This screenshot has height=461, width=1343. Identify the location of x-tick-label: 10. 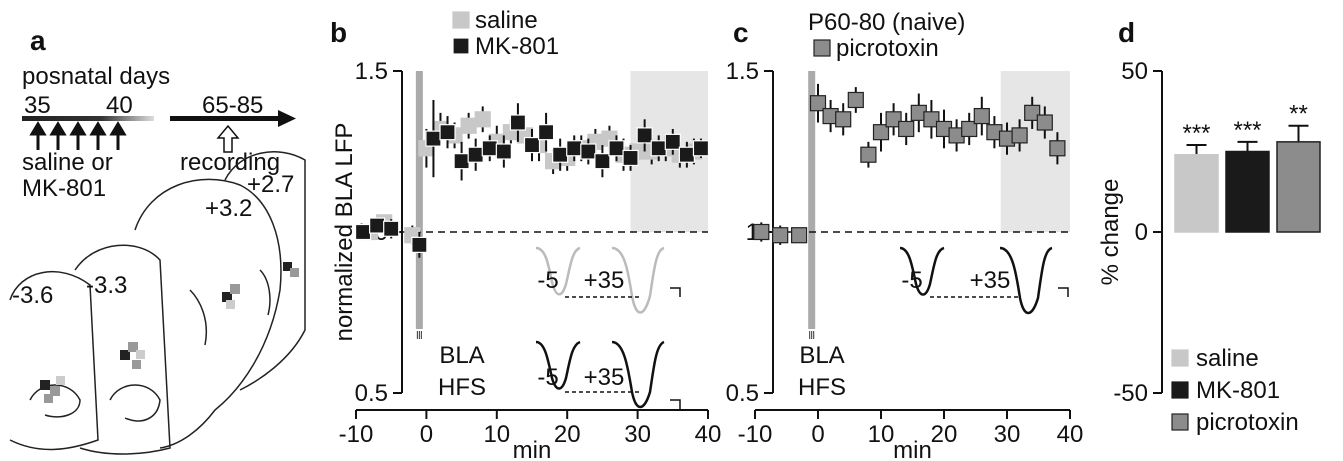
(496, 434).